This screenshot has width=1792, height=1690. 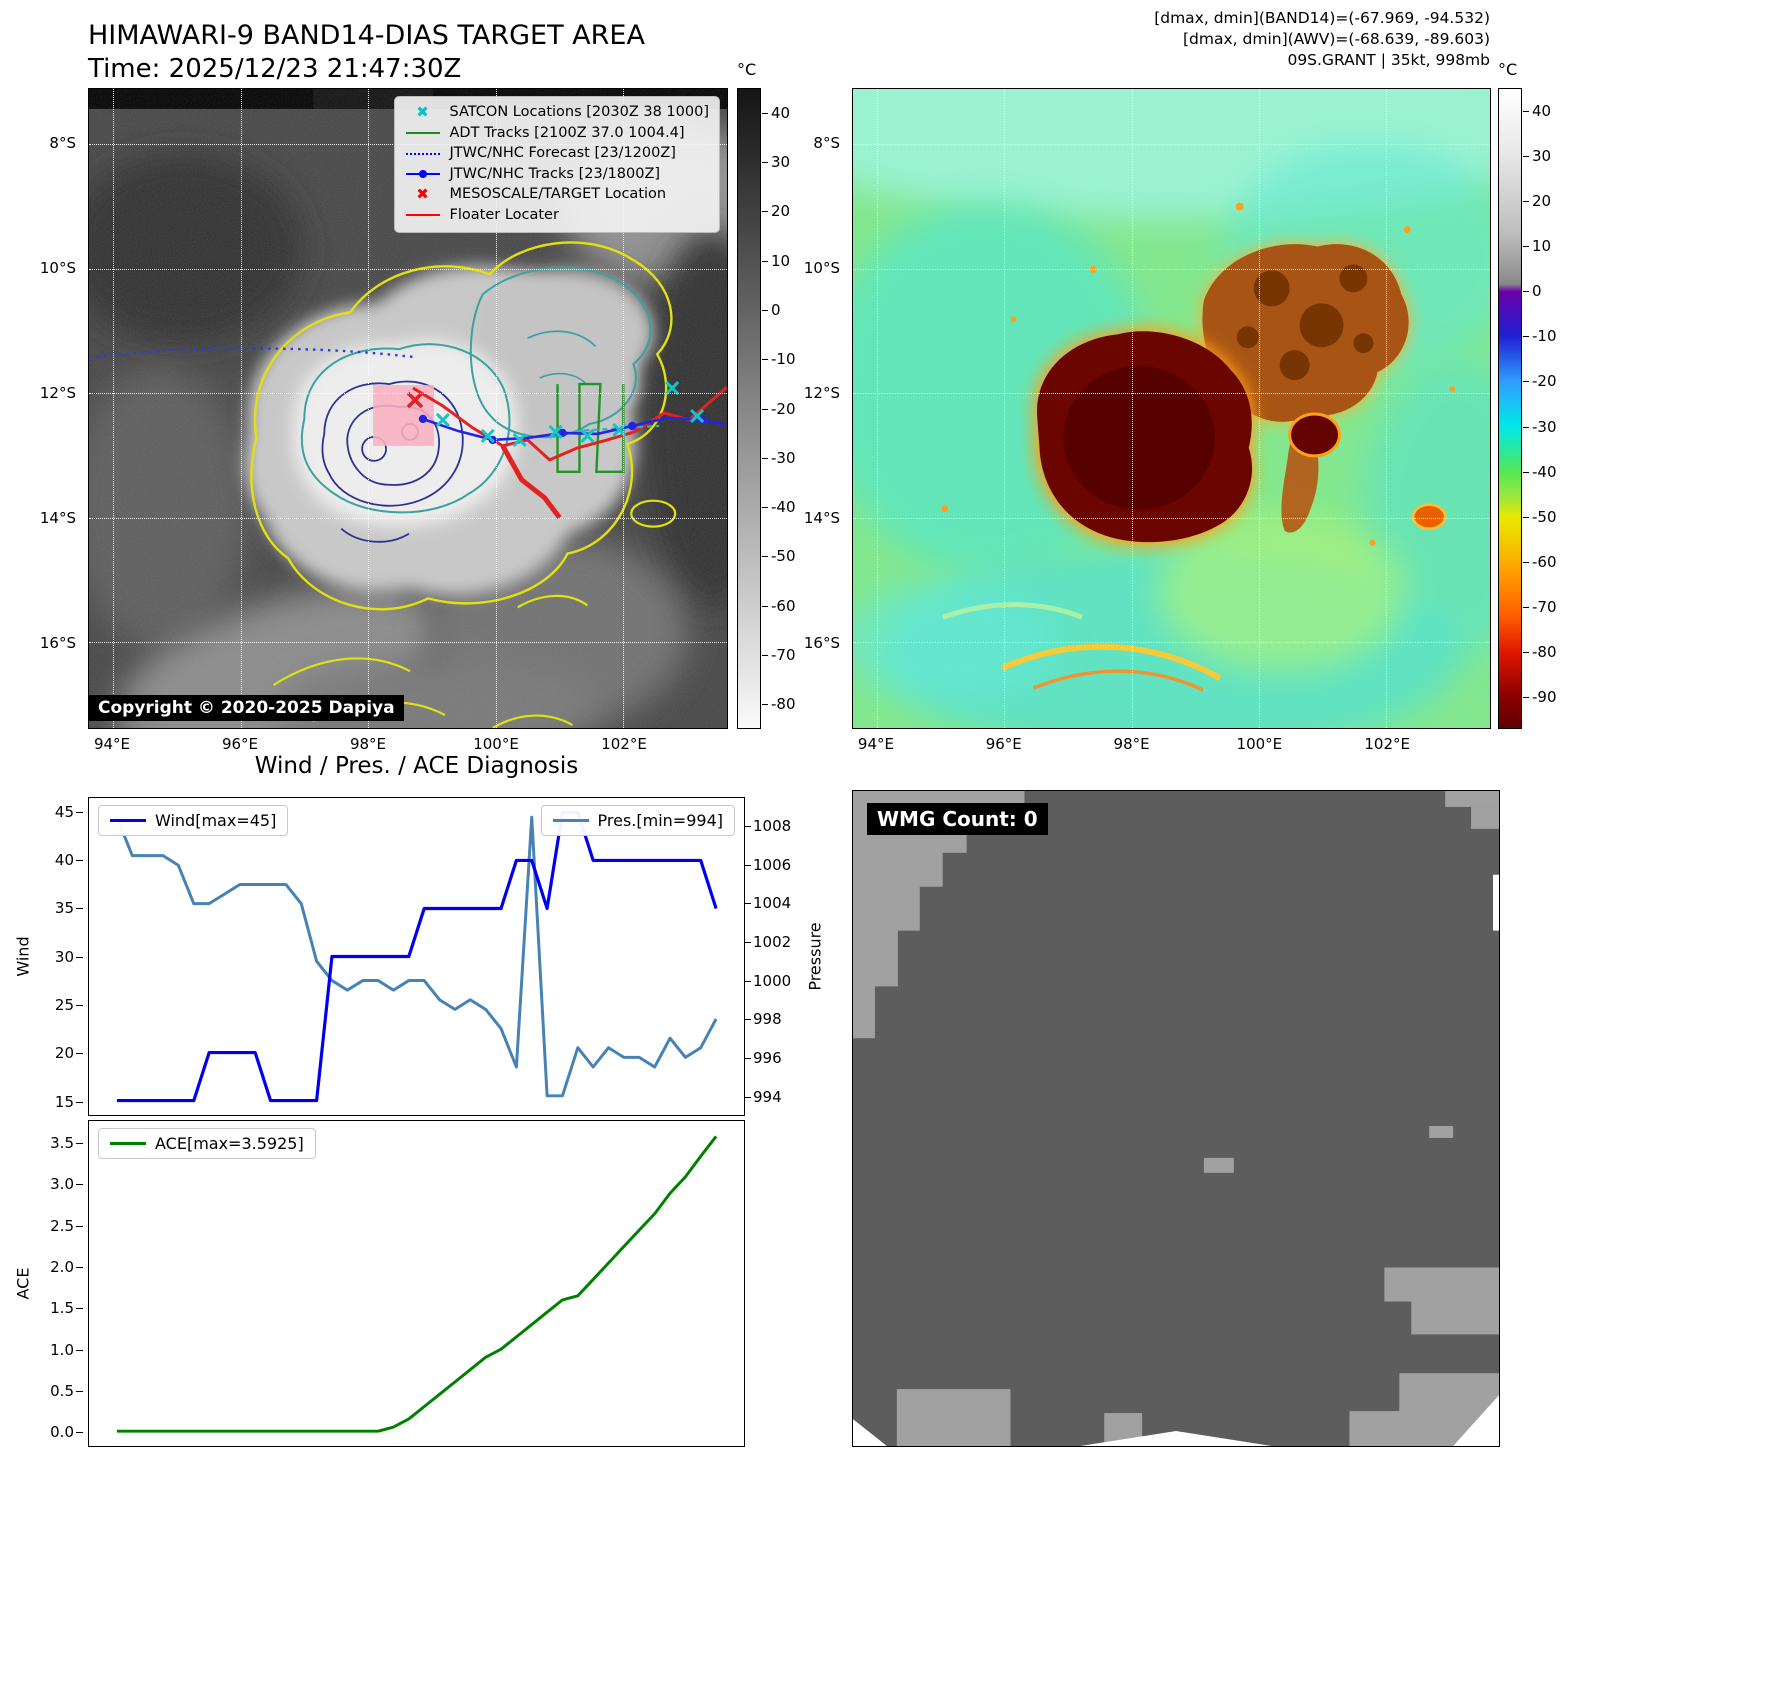 I want to click on axis-tick-label: 0.0, so click(x=66, y=1432).